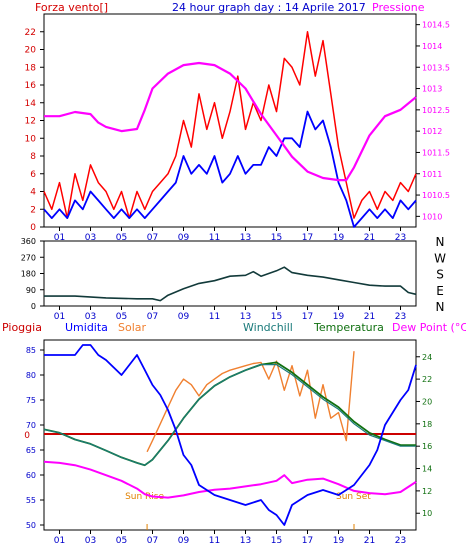 This screenshot has width=466, height=555. What do you see at coordinates (427, 491) in the screenshot?
I see `y2-tick-label: 12` at bounding box center [427, 491].